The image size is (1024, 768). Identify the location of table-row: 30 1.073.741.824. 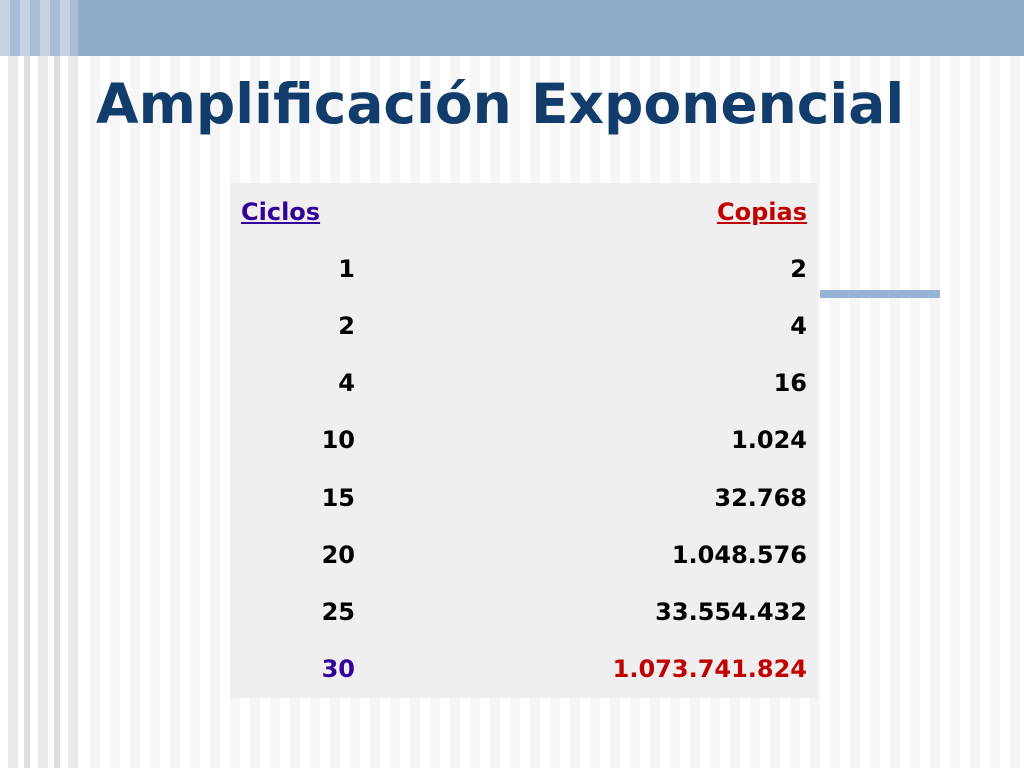
(524, 669).